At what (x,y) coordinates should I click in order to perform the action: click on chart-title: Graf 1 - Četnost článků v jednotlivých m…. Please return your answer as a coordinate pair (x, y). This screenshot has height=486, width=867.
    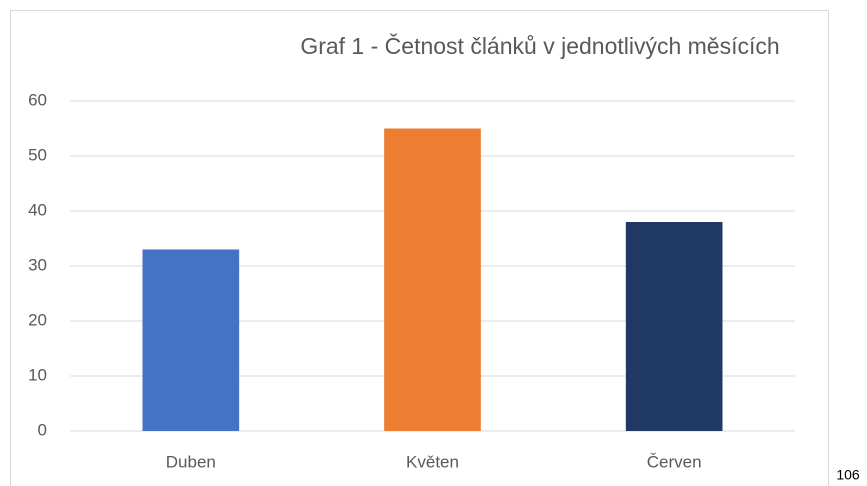
    Looking at the image, I should click on (539, 45).